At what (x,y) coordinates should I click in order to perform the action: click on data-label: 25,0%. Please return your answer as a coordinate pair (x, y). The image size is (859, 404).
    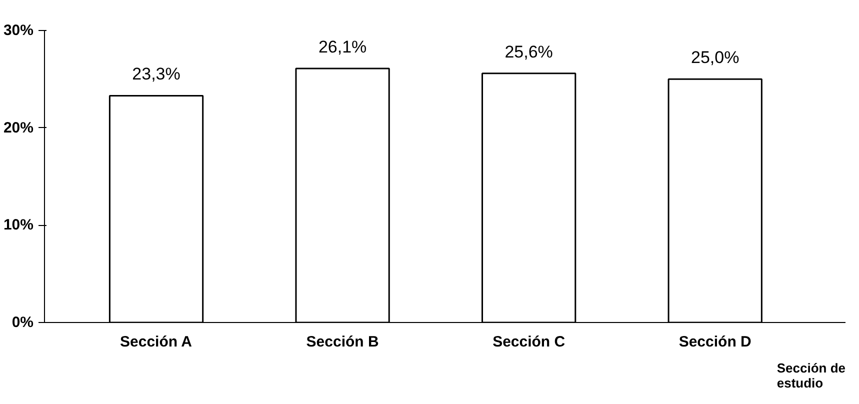
    Looking at the image, I should click on (715, 58).